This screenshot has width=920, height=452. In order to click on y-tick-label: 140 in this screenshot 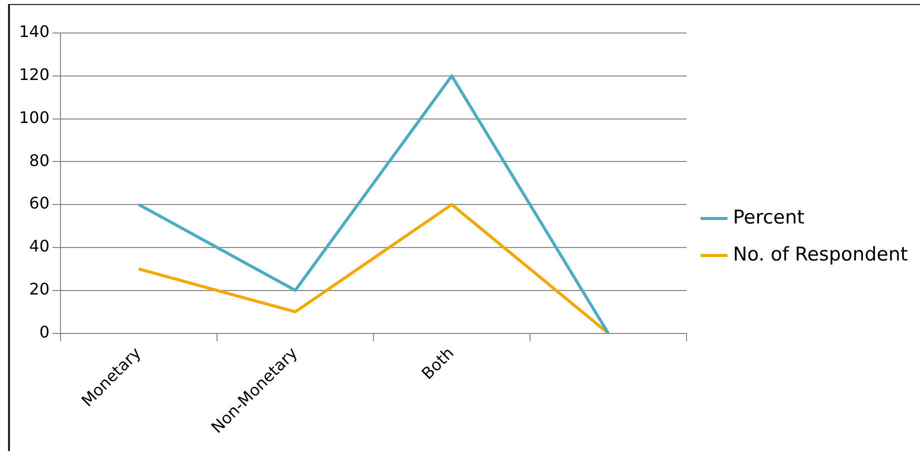, I will do `click(34, 32)`.